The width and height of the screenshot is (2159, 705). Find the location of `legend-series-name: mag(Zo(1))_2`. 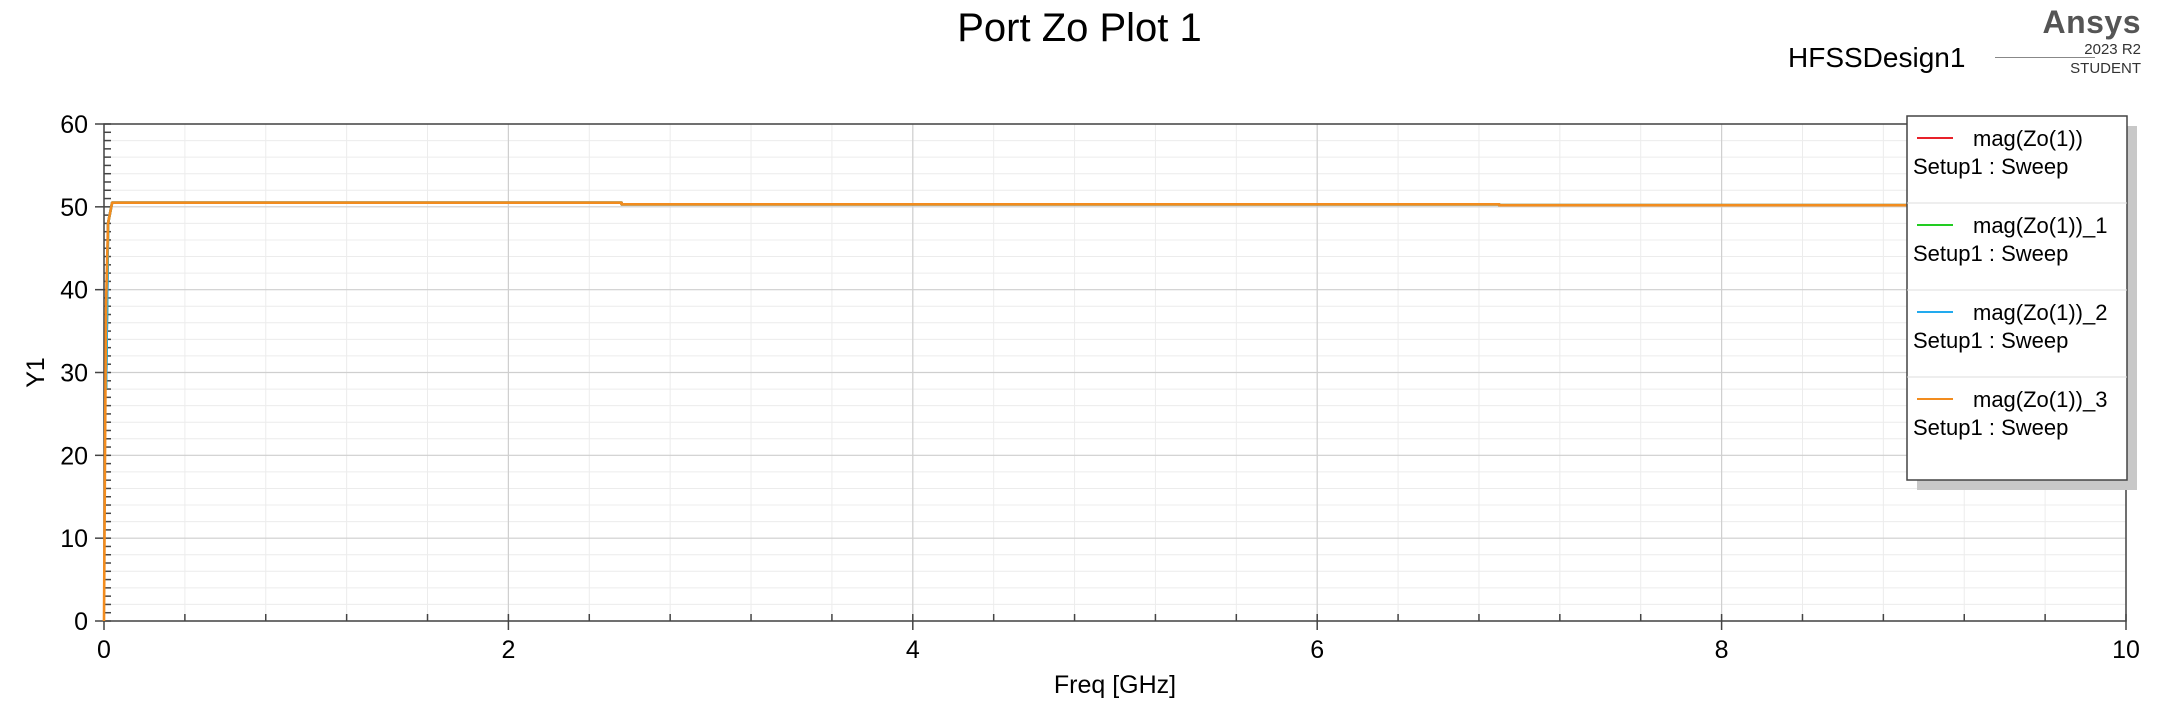

legend-series-name: mag(Zo(1))_2 is located at coordinates (2040, 312).